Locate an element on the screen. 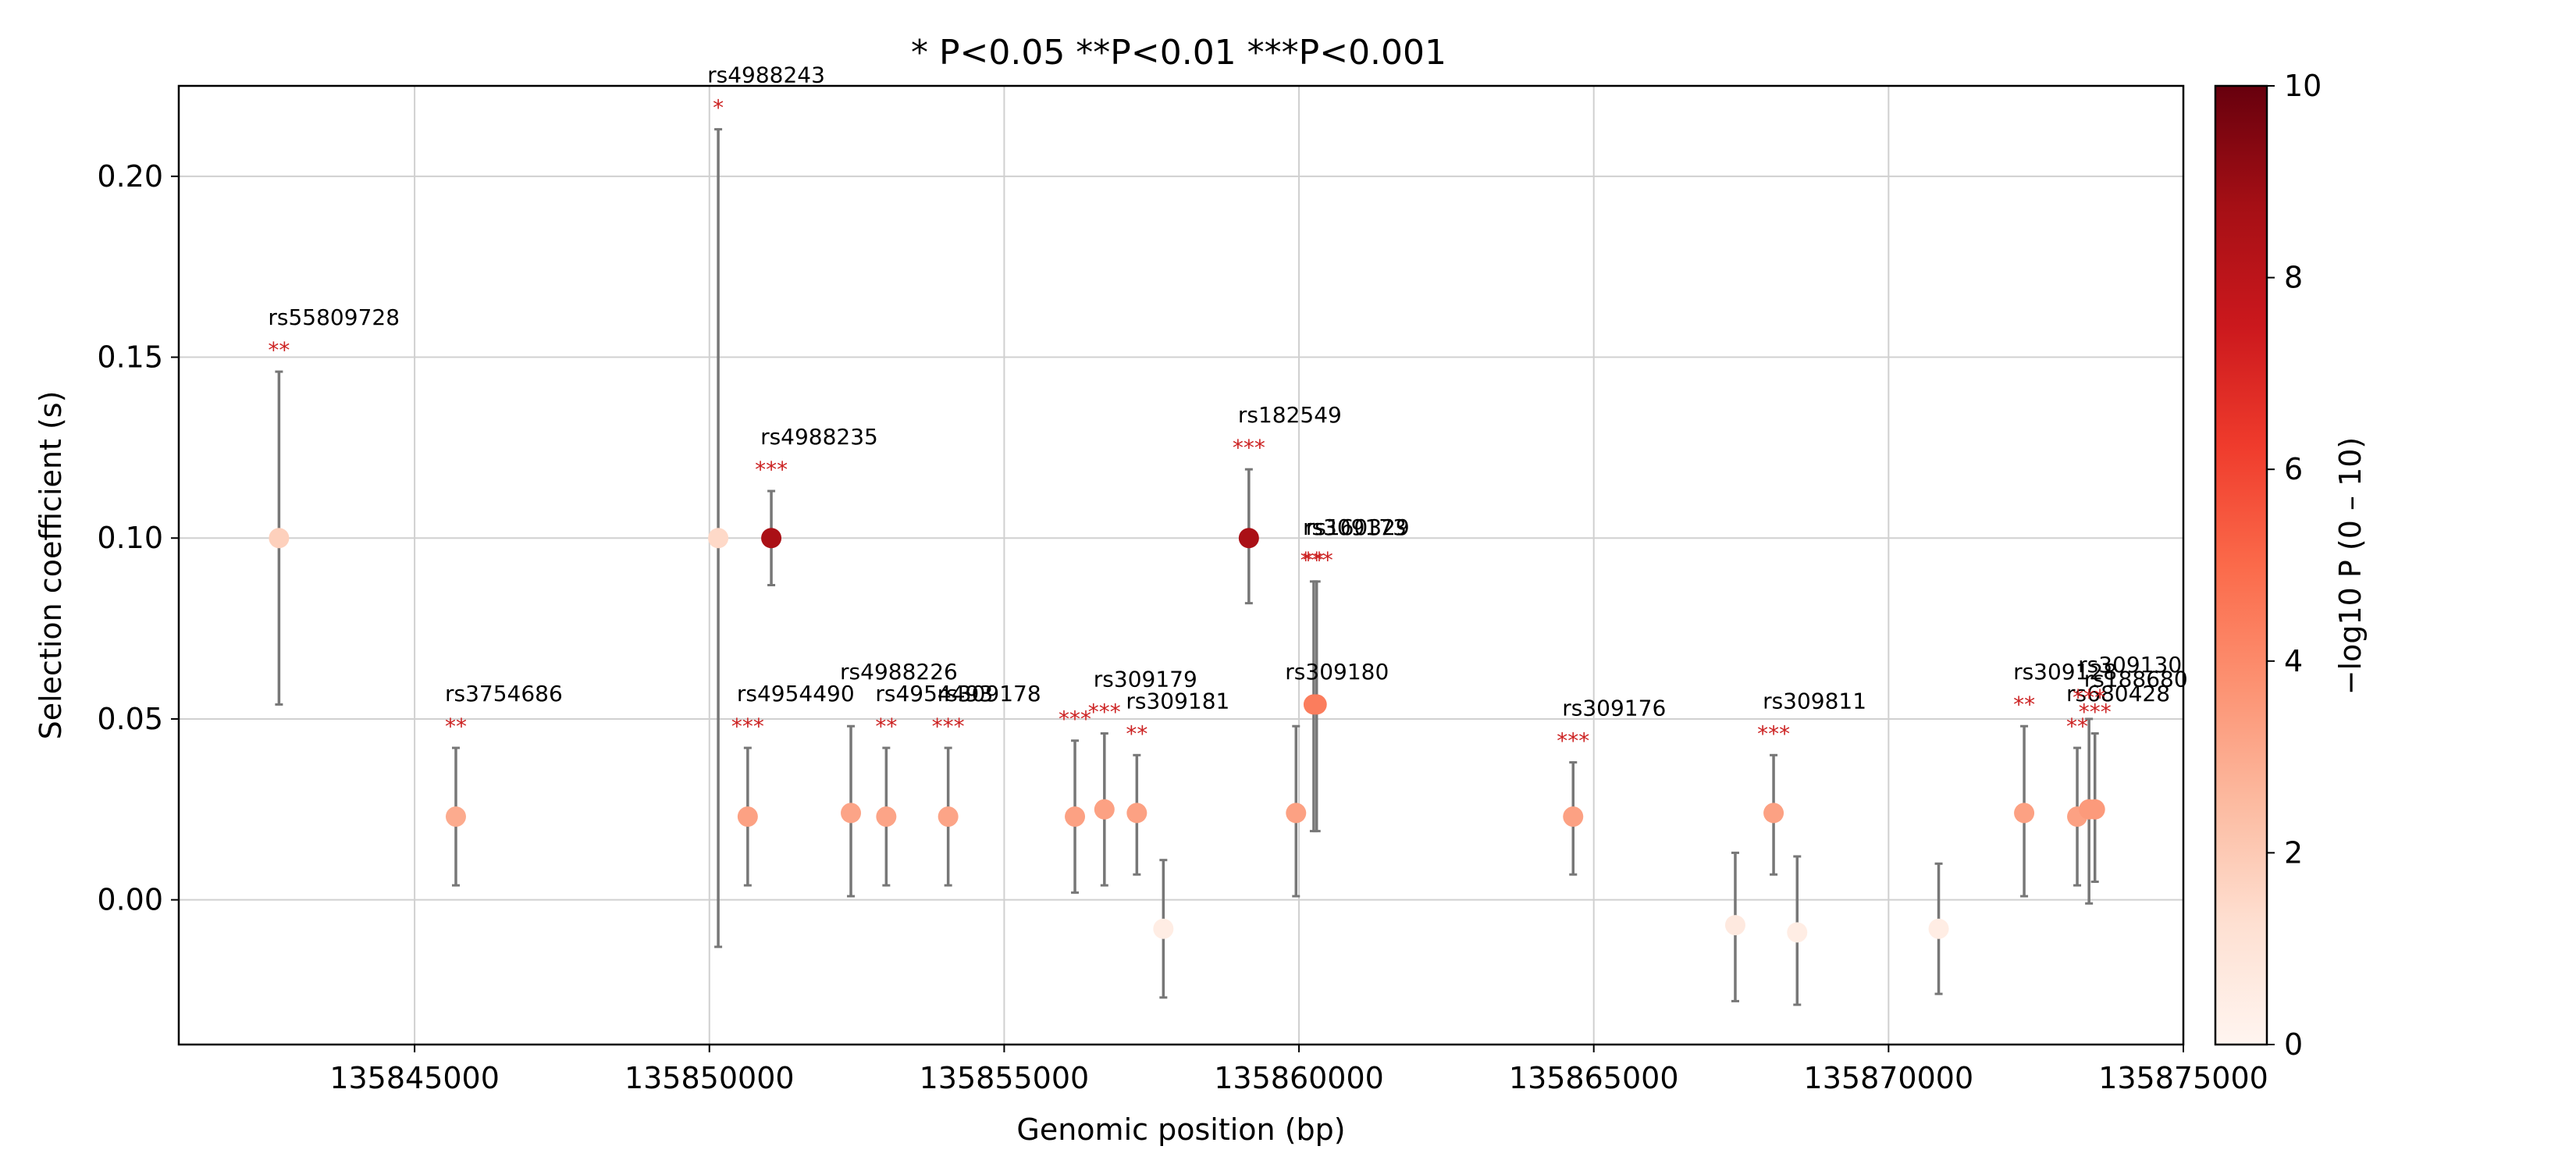 The image size is (2576, 1171). snp-label: rs4988235 is located at coordinates (819, 437).